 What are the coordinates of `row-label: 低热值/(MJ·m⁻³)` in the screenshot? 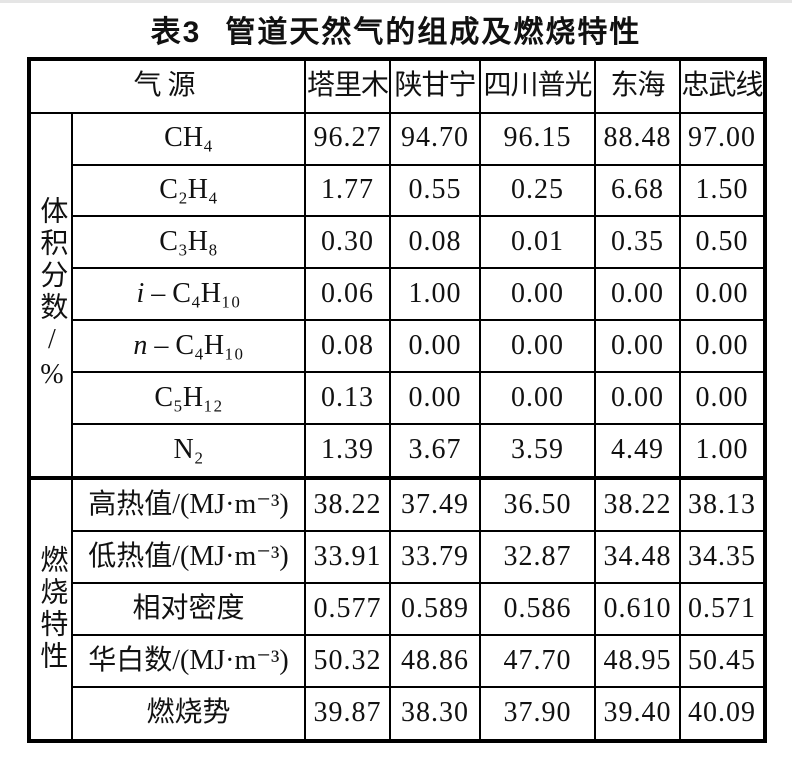 It's located at (188, 557).